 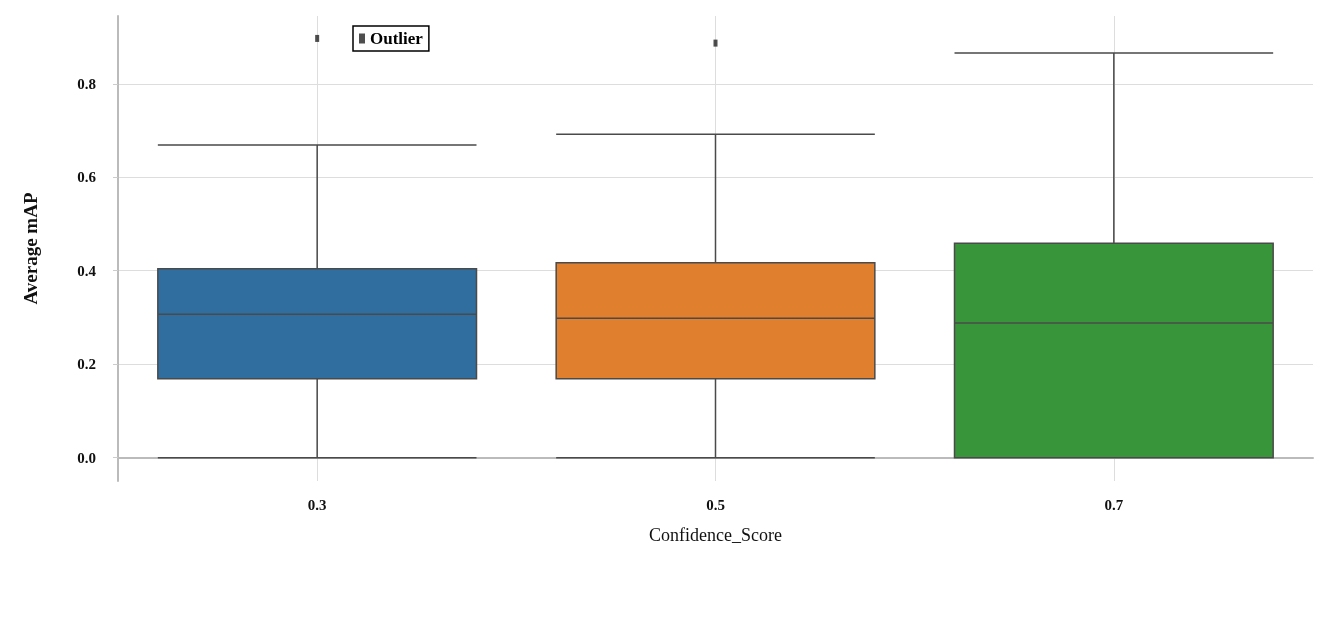 I want to click on x-tick-label: 0.3, so click(x=317, y=504).